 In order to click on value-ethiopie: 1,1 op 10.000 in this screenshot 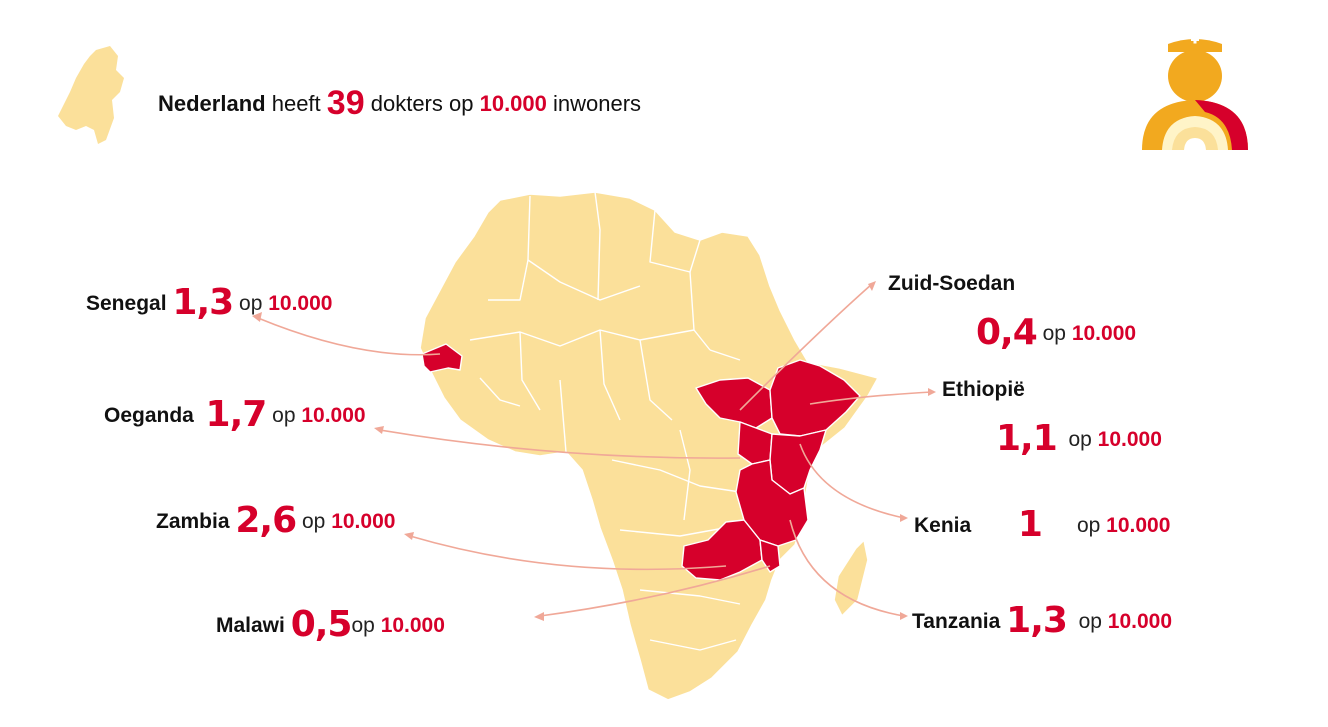, I will do `click(1079, 438)`.